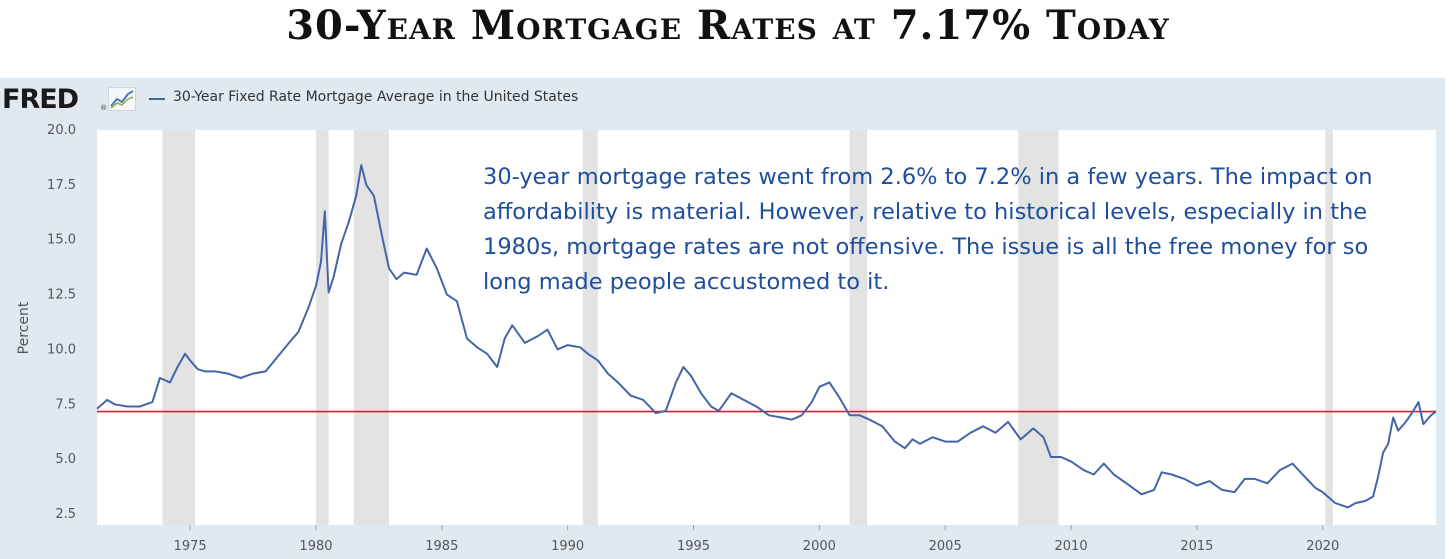 Image resolution: width=1456 pixels, height=559 pixels. I want to click on x-tick-label: 1995, so click(693, 546).